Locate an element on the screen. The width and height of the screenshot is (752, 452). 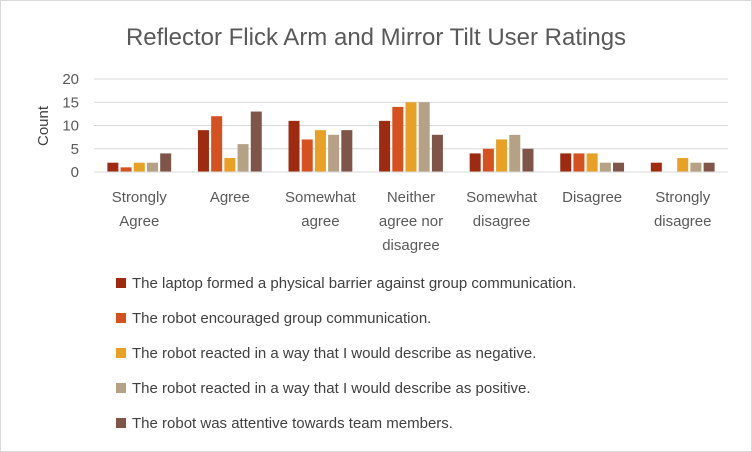
y-tick-label: 20 is located at coordinates (70, 79).